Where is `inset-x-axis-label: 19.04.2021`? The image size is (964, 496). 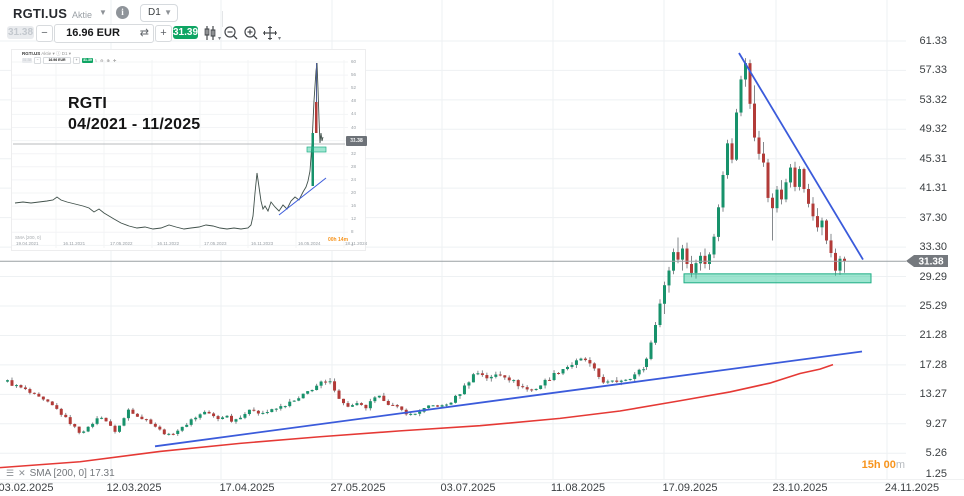
inset-x-axis-label: 19.04.2021 is located at coordinates (27, 243).